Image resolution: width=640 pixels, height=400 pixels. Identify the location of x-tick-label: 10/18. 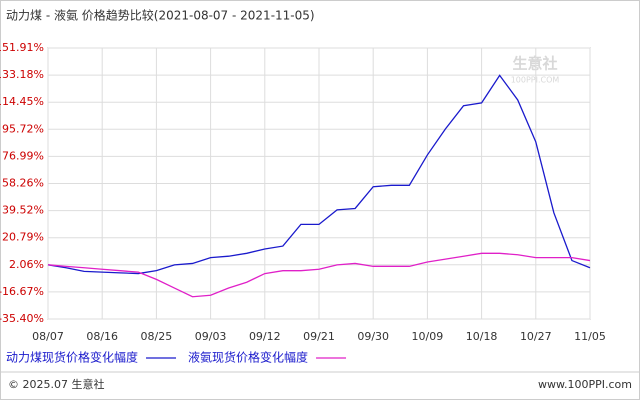
(482, 336).